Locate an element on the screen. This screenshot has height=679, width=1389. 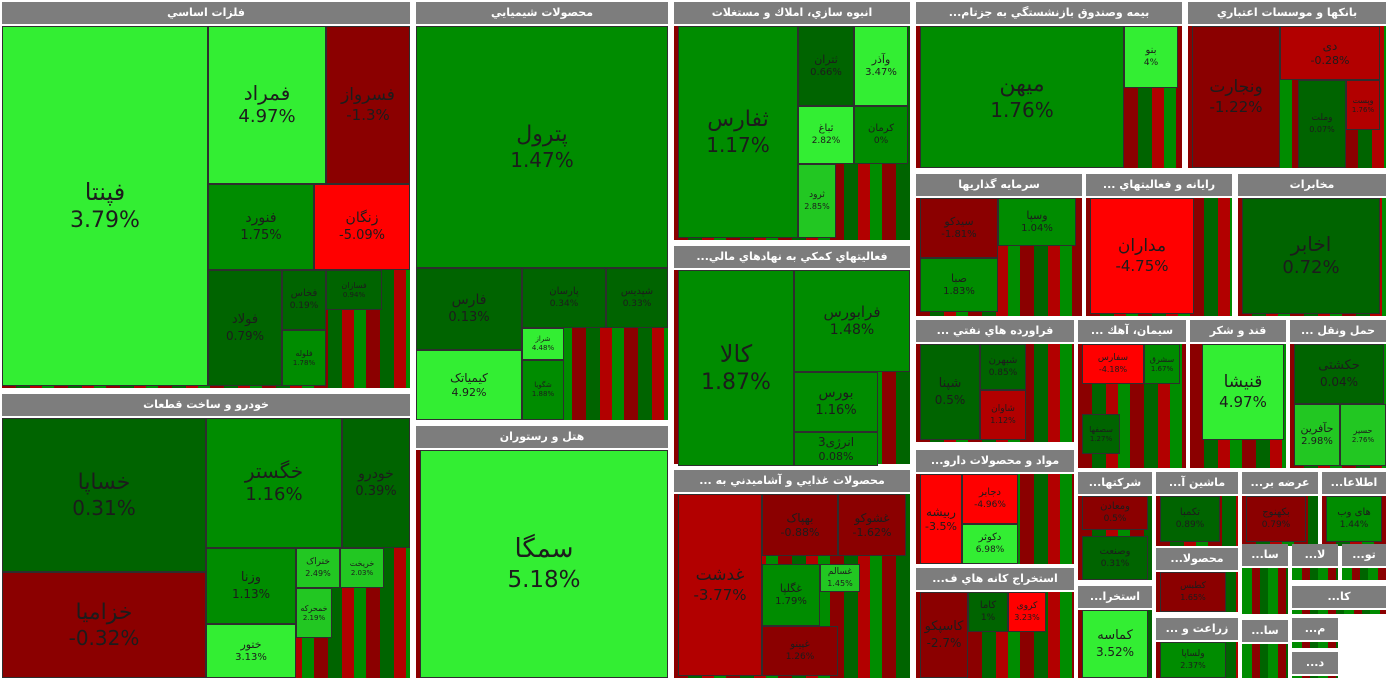
stock-tile: کاسپکو -2.7% is located at coordinates (944, 635).